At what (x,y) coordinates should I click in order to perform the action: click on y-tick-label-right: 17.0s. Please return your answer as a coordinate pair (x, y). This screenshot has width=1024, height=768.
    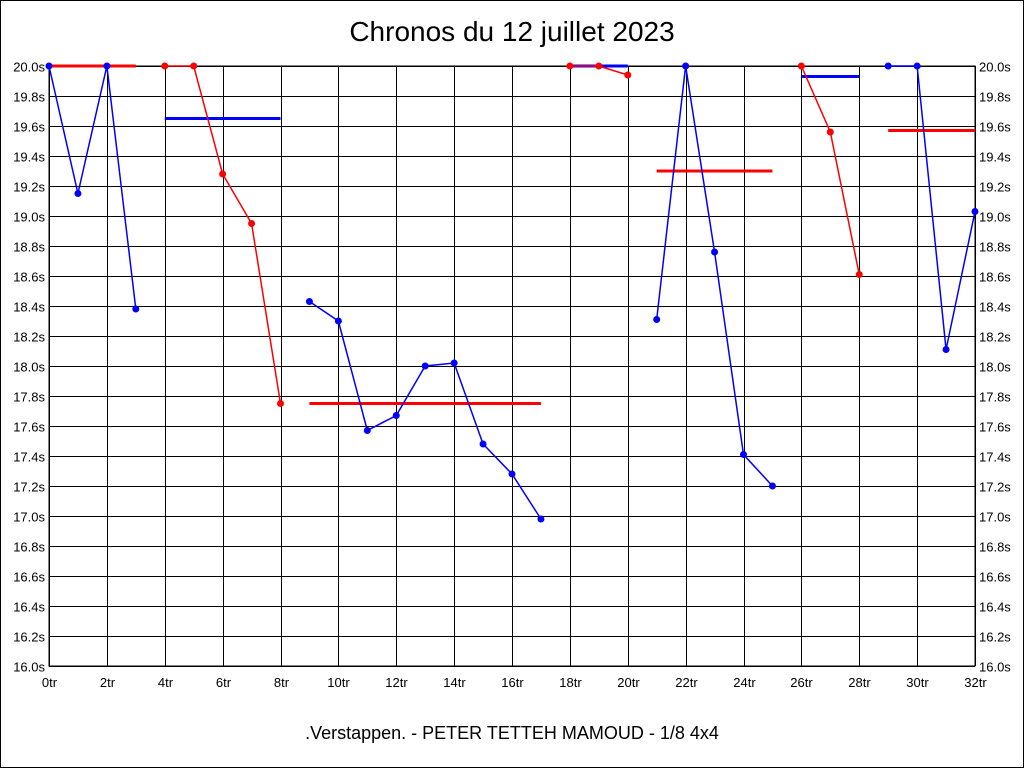
    Looking at the image, I should click on (995, 517).